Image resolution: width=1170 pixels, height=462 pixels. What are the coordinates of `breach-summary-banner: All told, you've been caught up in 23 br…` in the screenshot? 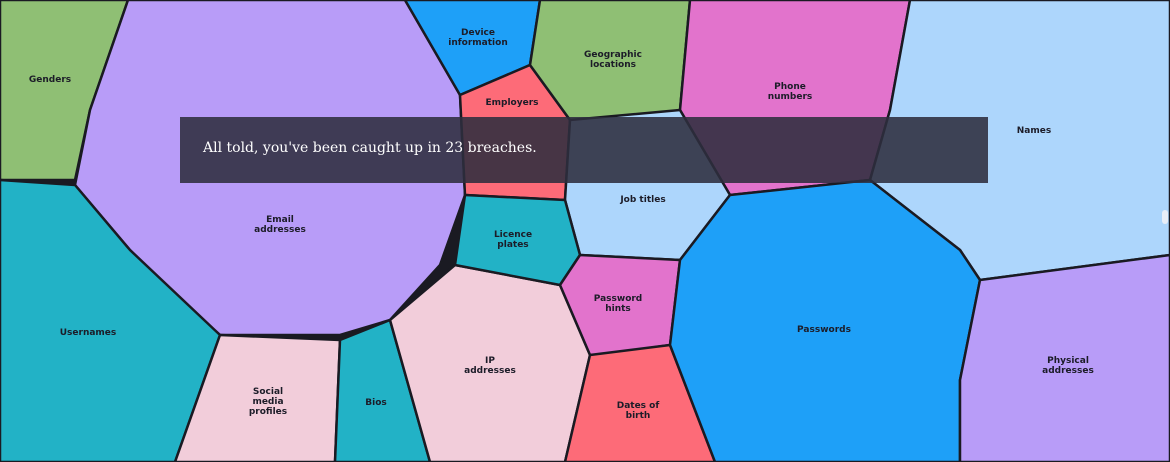 It's located at (584, 150).